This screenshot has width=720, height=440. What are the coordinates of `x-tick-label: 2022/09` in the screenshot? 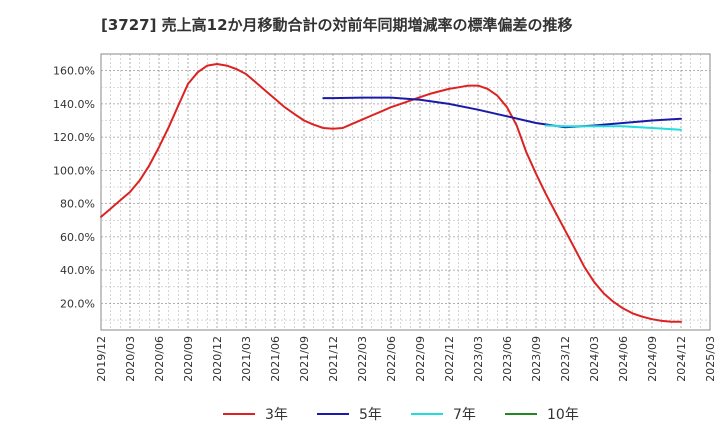 It's located at (420, 359).